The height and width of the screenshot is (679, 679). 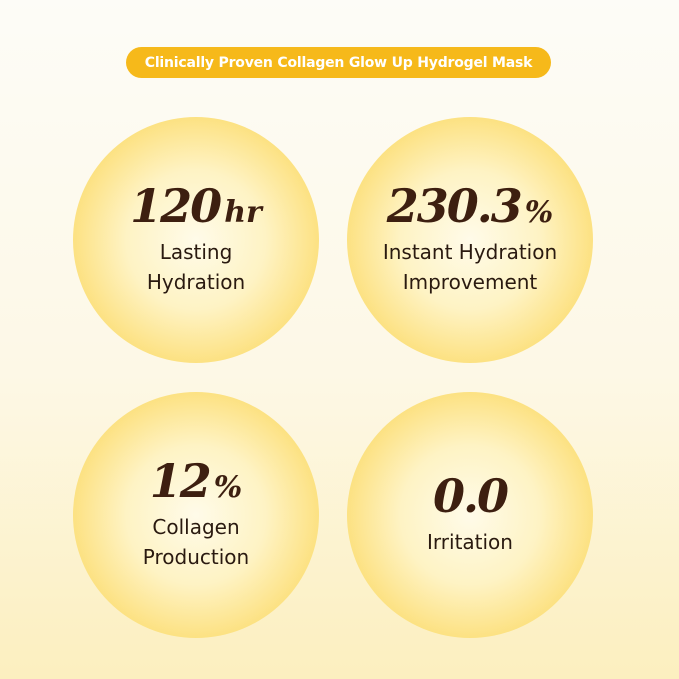 What do you see at coordinates (196, 481) in the screenshot?
I see `stat-value: 12%` at bounding box center [196, 481].